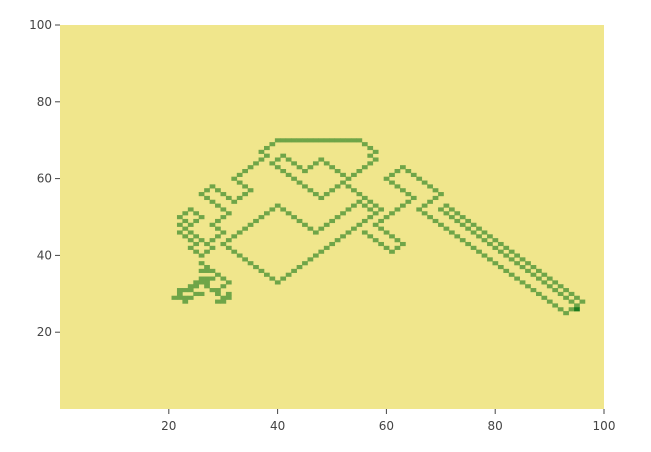 This screenshot has height=452, width=651. What do you see at coordinates (44, 255) in the screenshot?
I see `y-tick-label: 40` at bounding box center [44, 255].